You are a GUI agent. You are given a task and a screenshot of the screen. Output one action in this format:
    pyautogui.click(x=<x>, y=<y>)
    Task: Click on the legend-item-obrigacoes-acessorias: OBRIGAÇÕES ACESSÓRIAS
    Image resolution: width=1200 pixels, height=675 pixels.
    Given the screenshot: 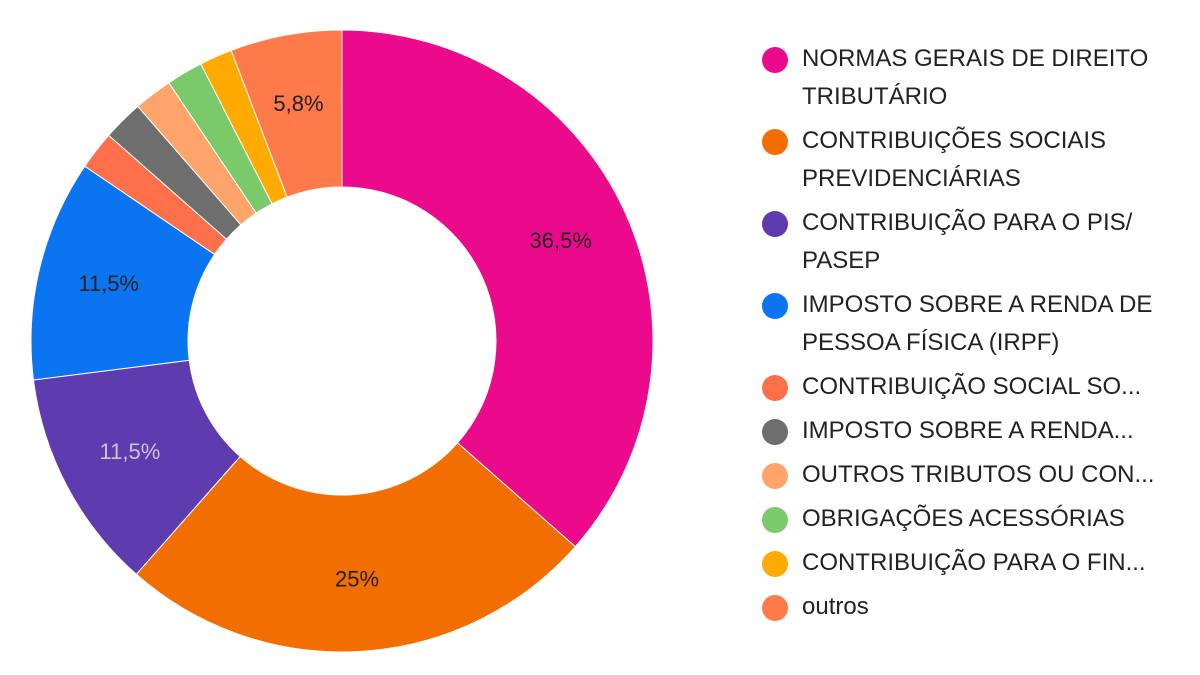 What is the action you would take?
    pyautogui.click(x=977, y=519)
    